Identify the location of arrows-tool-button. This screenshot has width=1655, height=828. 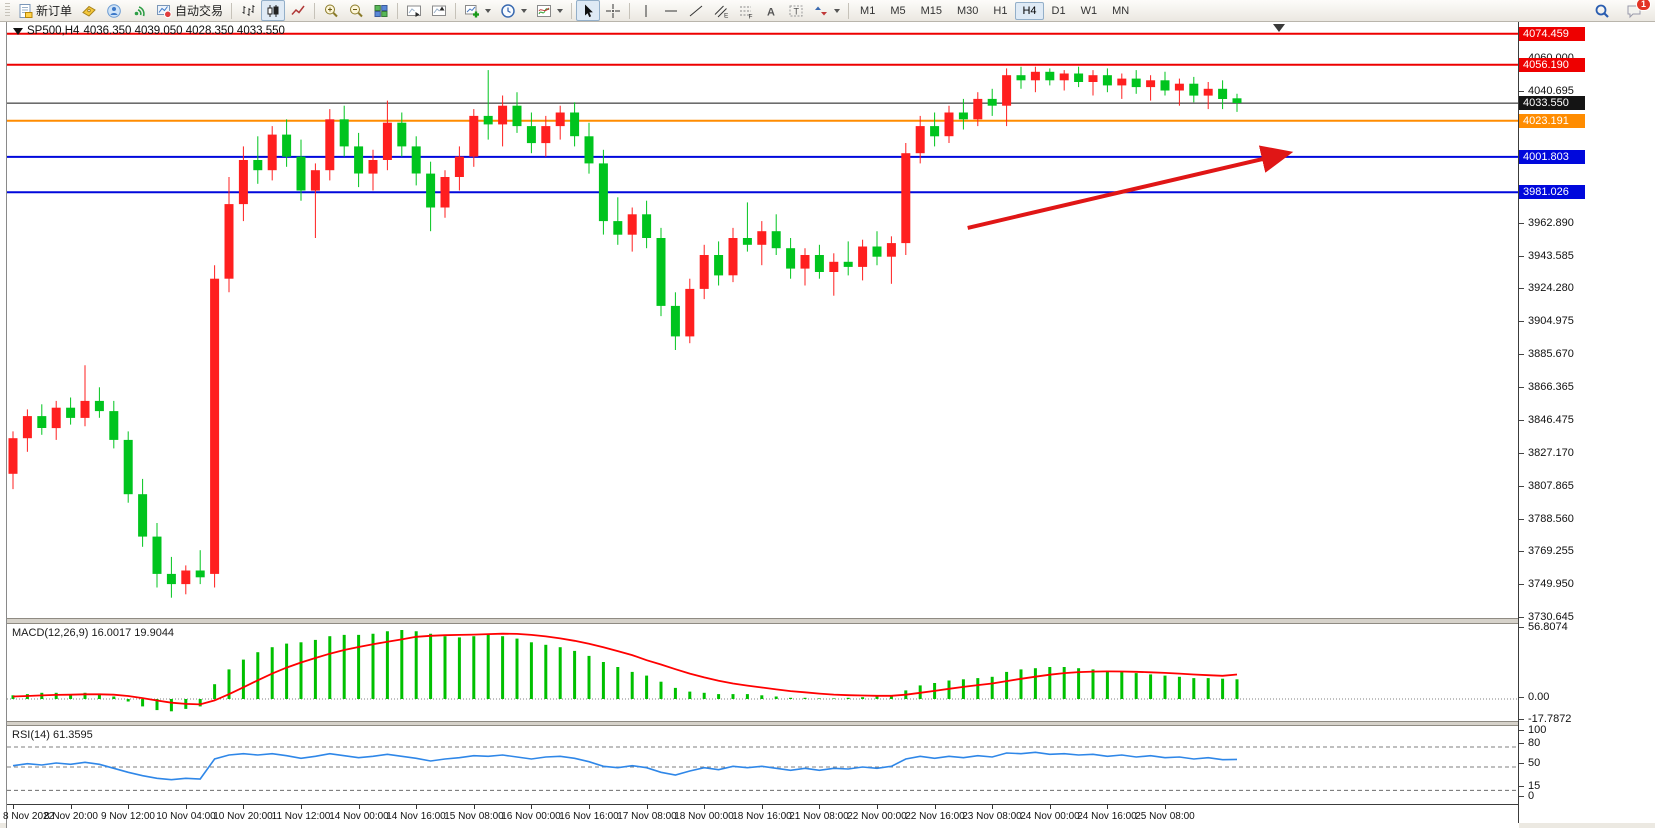
(826, 10).